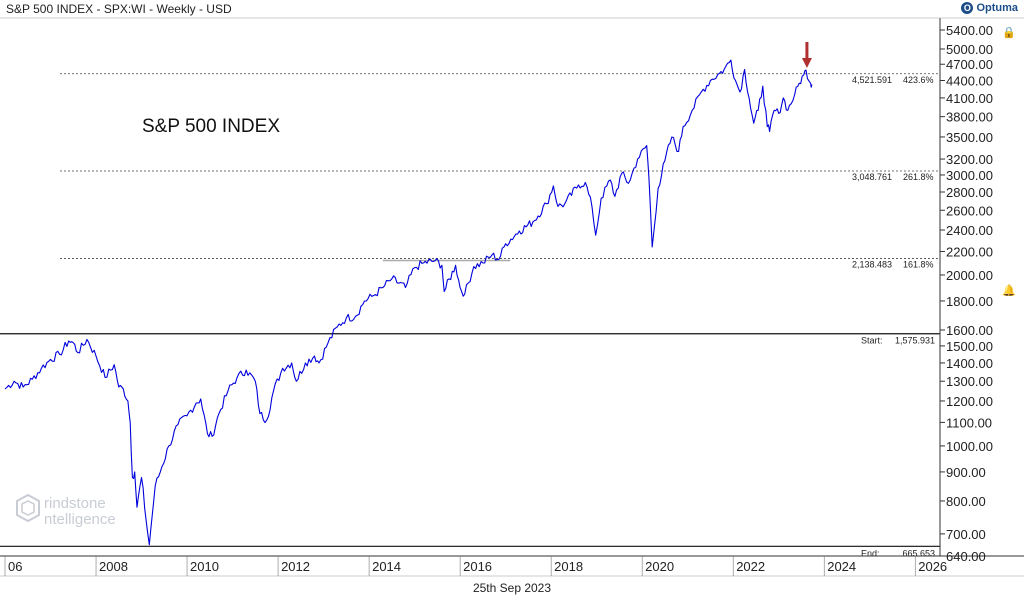 The width and height of the screenshot is (1024, 600). What do you see at coordinates (969, 192) in the screenshot?
I see `y-tick-label: 2800.00` at bounding box center [969, 192].